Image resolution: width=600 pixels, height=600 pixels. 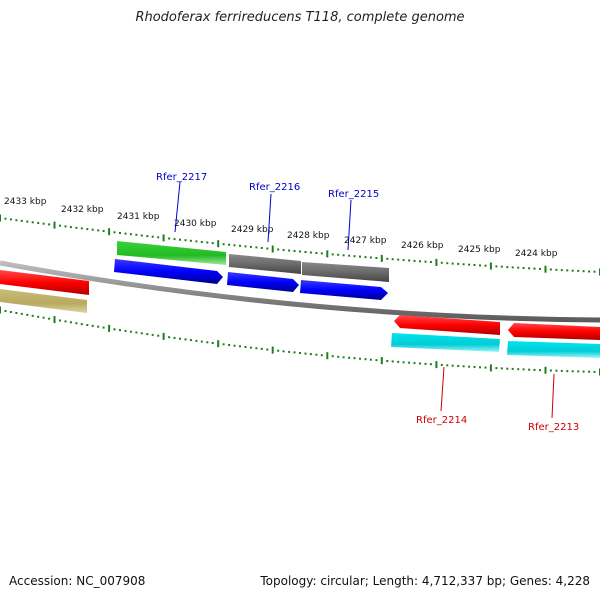 What do you see at coordinates (553, 427) in the screenshot?
I see `gene-label-rfer-2213: Rfer_2213` at bounding box center [553, 427].